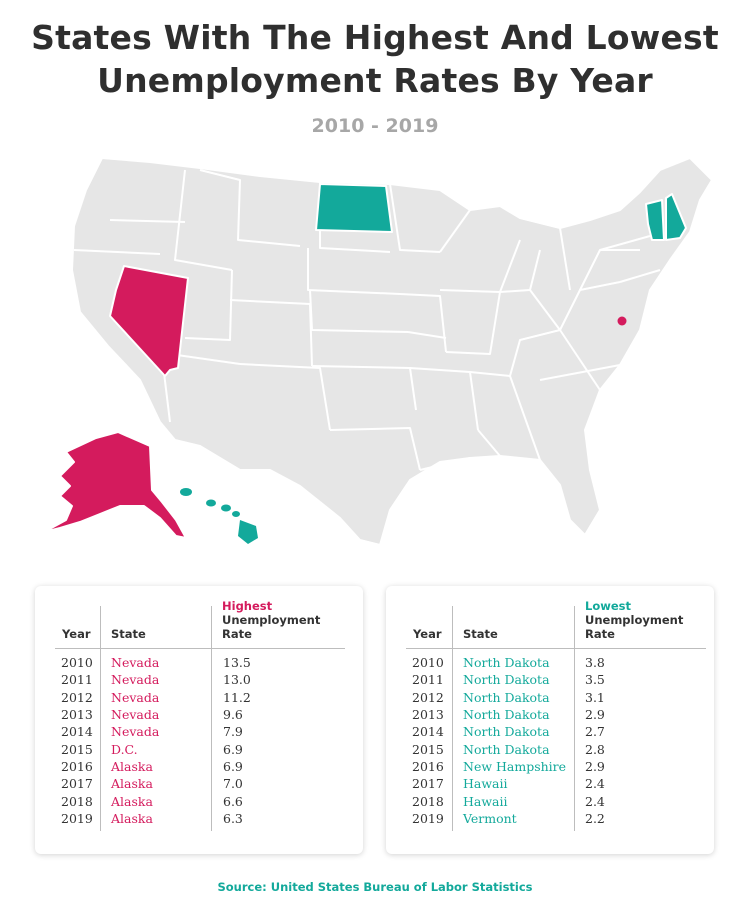  What do you see at coordinates (219, 516) in the screenshot?
I see `state-hawaii` at bounding box center [219, 516].